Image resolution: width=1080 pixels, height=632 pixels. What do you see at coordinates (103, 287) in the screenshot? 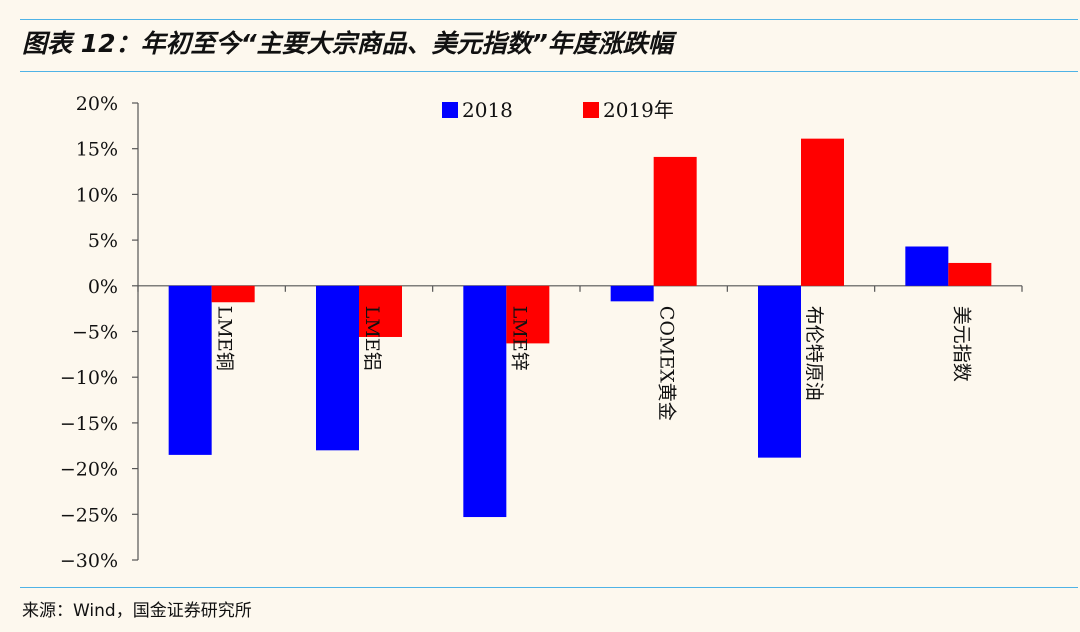
I see `y-tick-label: 0%` at bounding box center [103, 287].